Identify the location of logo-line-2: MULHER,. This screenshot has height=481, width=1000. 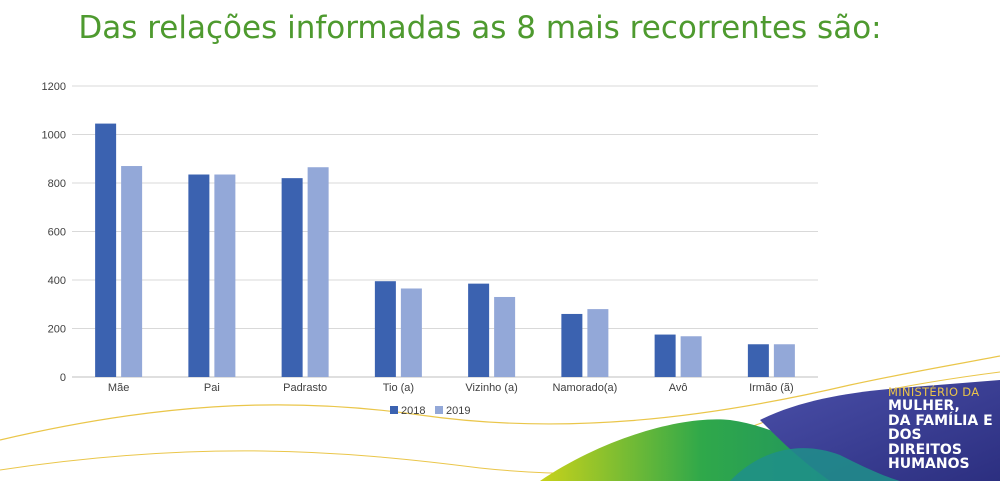
(924, 406).